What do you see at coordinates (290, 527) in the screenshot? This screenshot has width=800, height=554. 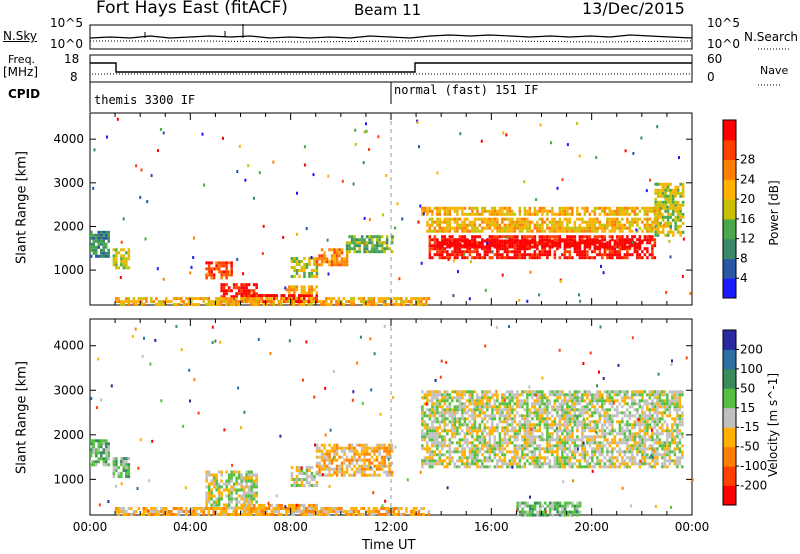 I see `time-tick-label-2: 08:00` at bounding box center [290, 527].